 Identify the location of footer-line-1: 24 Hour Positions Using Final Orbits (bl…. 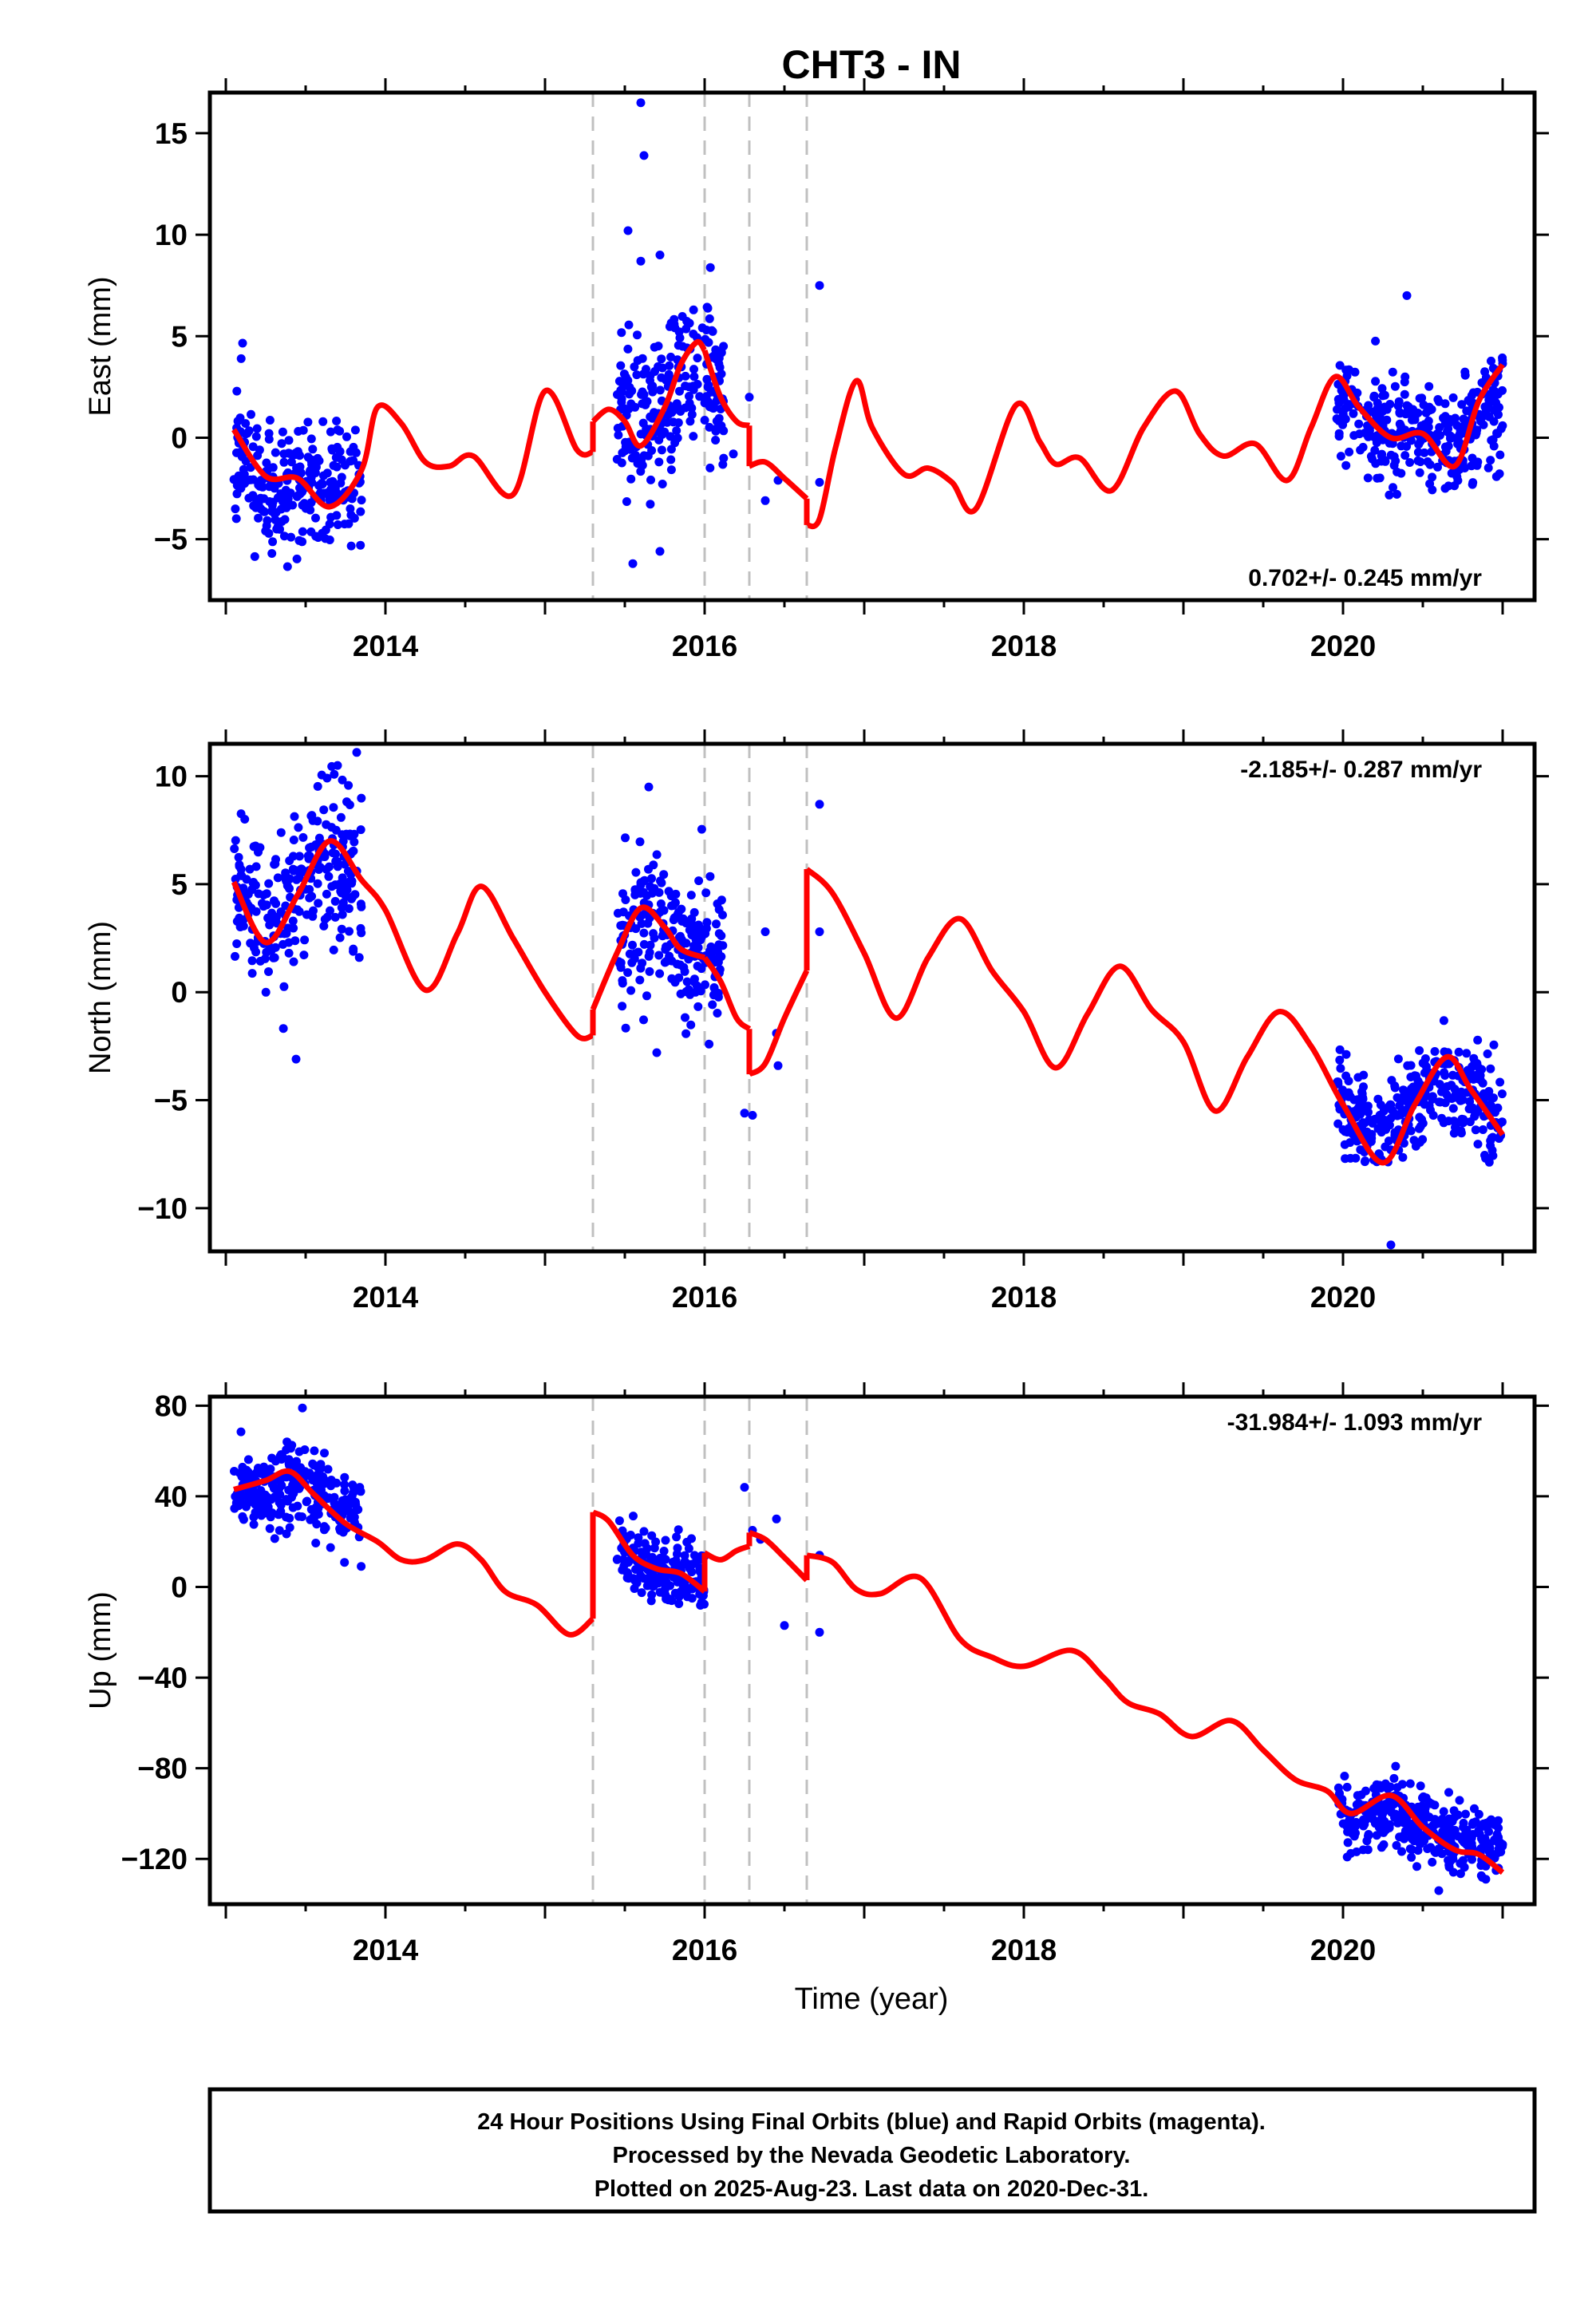
(871, 2122).